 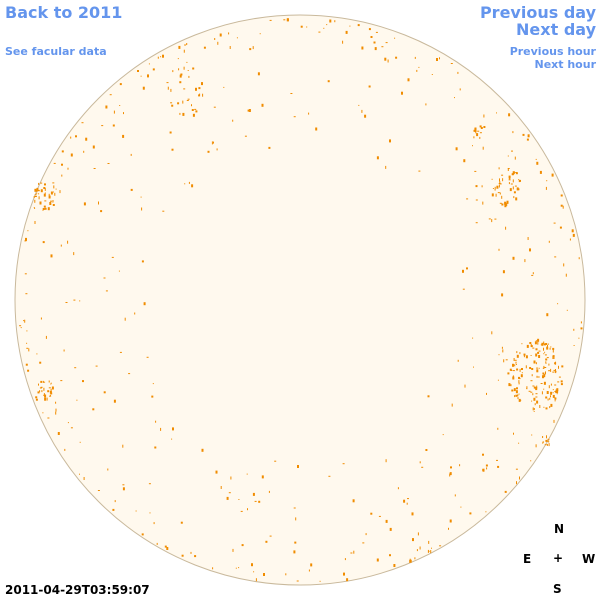 What do you see at coordinates (552, 51) in the screenshot?
I see `previous-hour-link: Previous hour` at bounding box center [552, 51].